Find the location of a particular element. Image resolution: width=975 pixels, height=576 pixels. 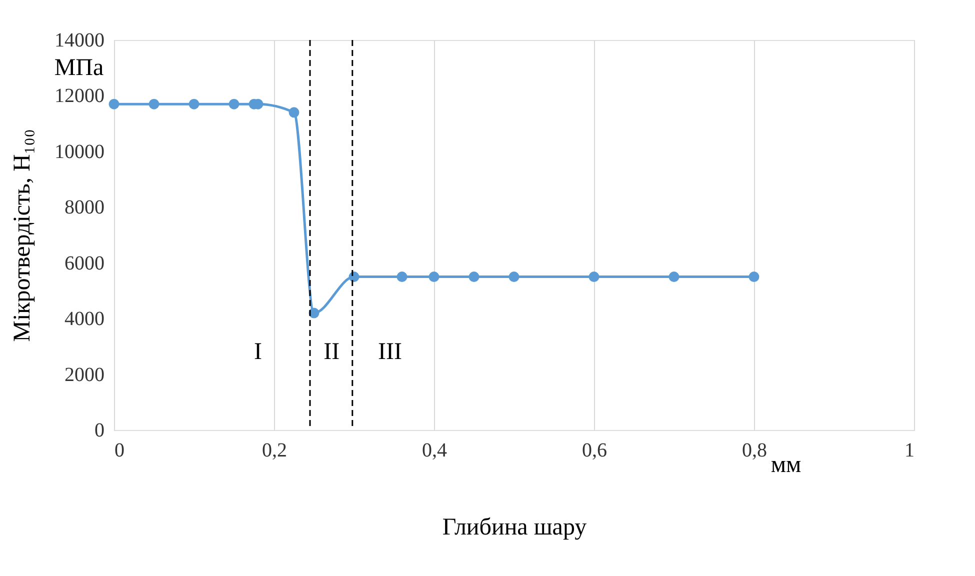

y-tick-label: 4000 is located at coordinates (84, 319).